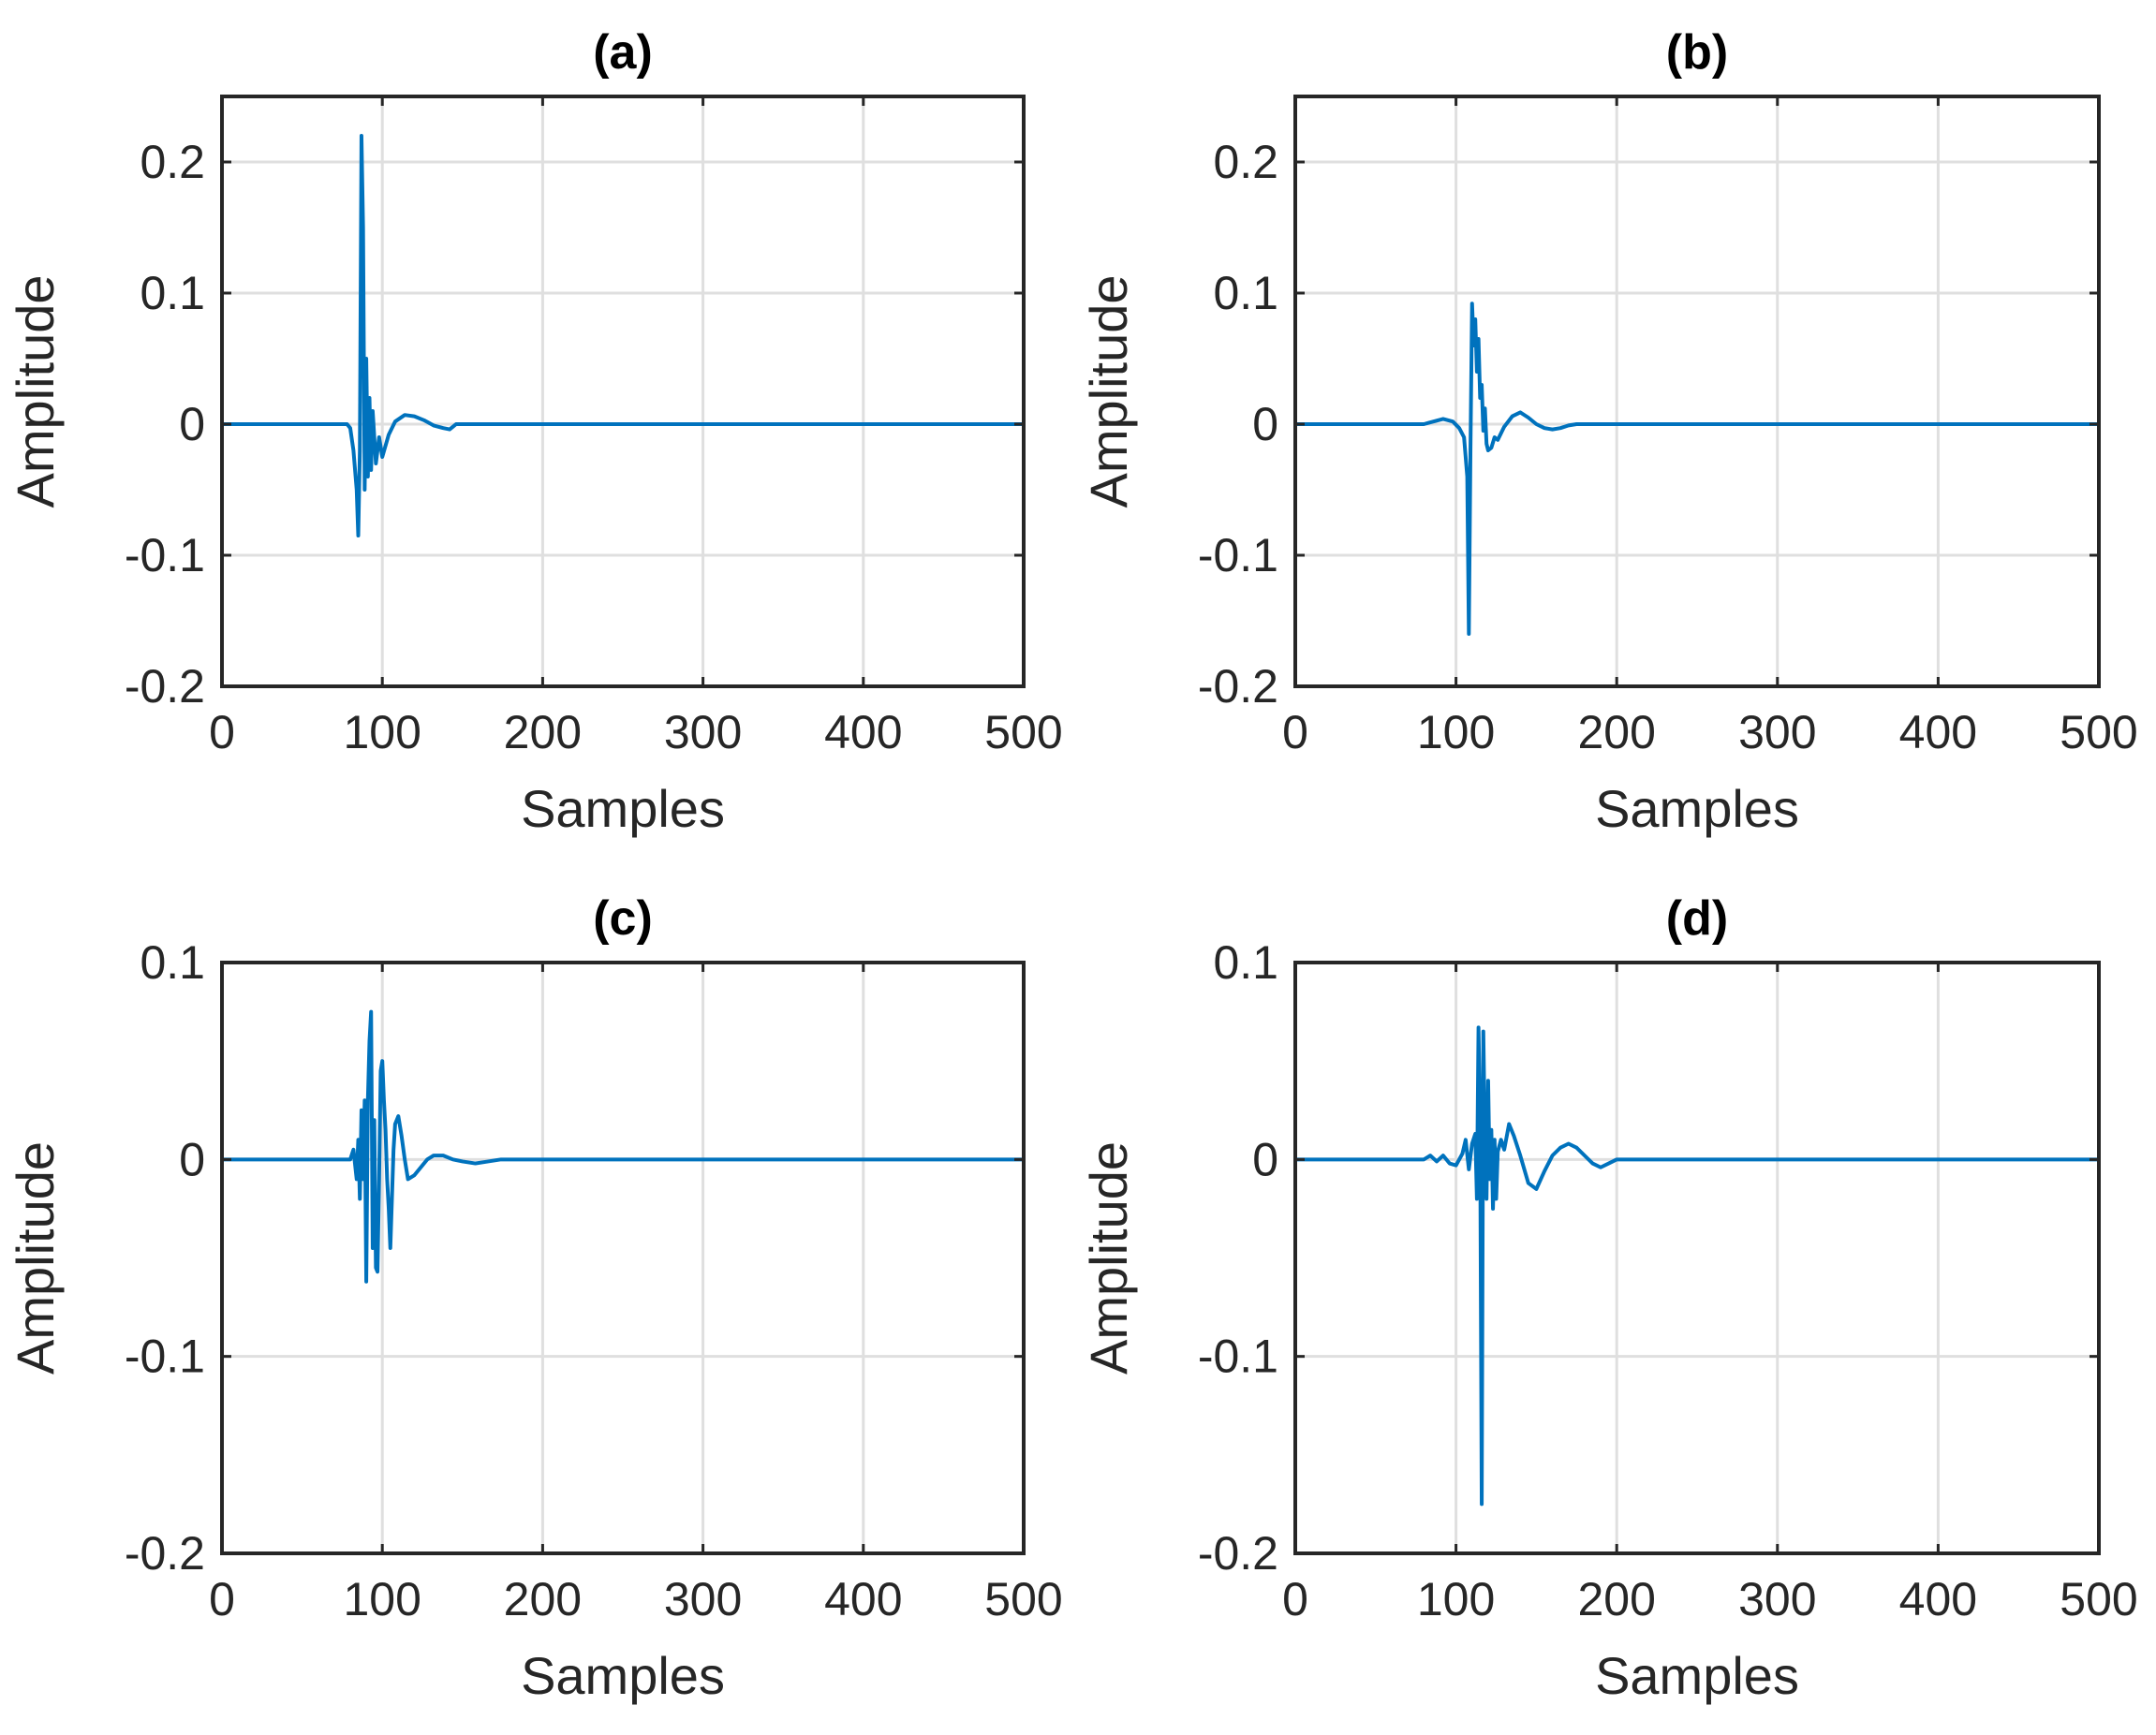 The image size is (2156, 1735). I want to click on panel-title: (a), so click(623, 53).